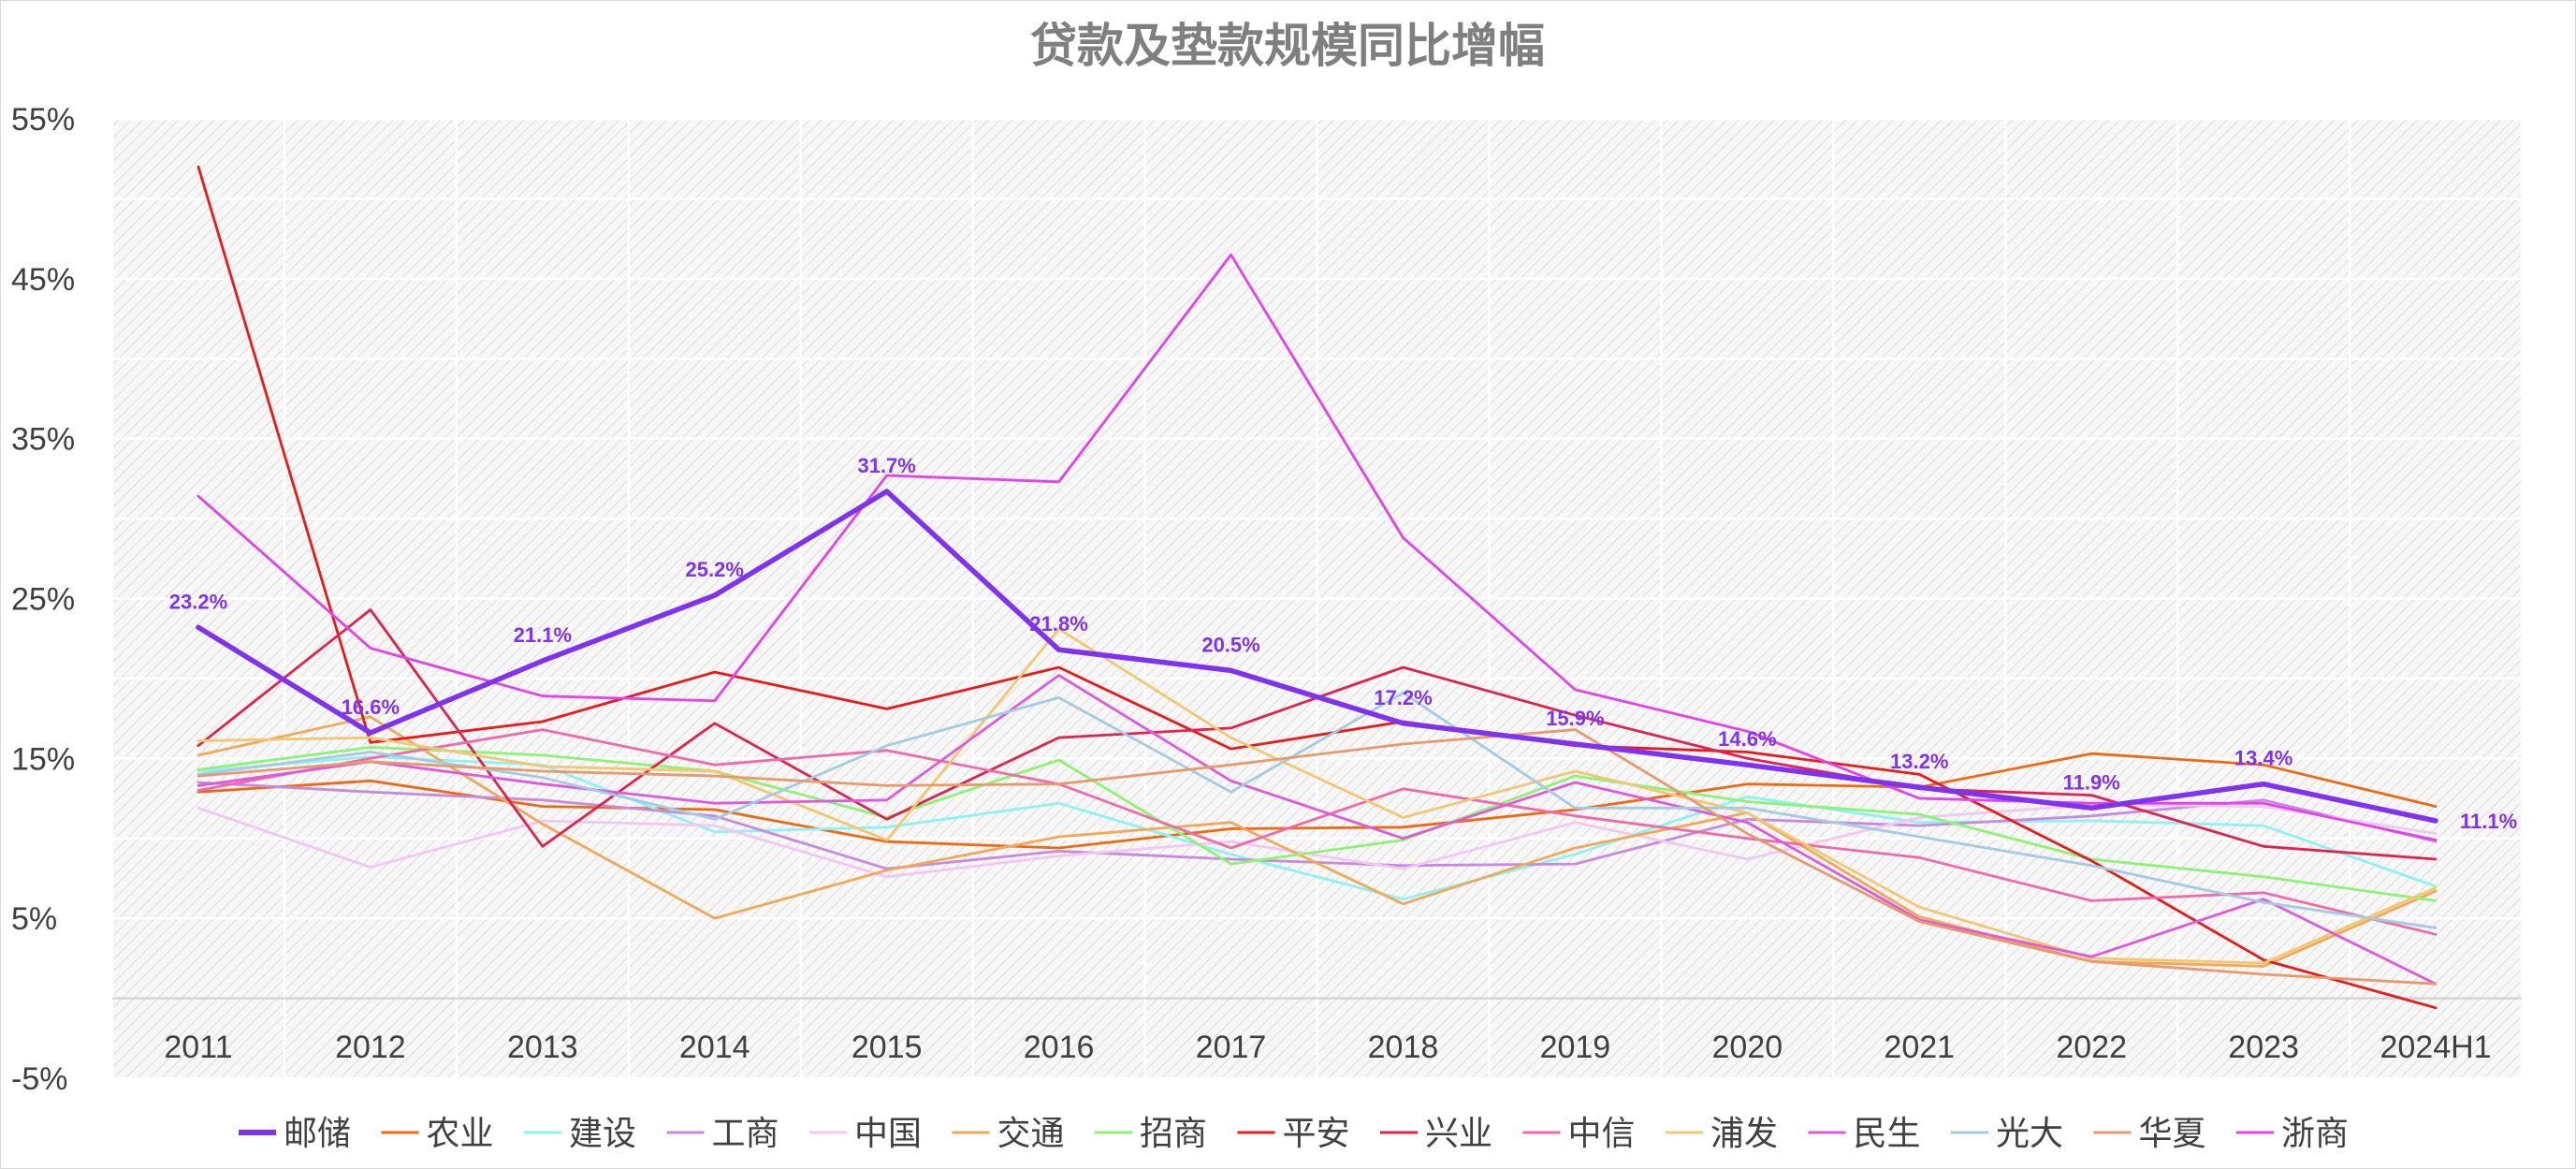 This screenshot has height=1169, width=2576. What do you see at coordinates (43, 759) in the screenshot?
I see `y-tick-label: 15%` at bounding box center [43, 759].